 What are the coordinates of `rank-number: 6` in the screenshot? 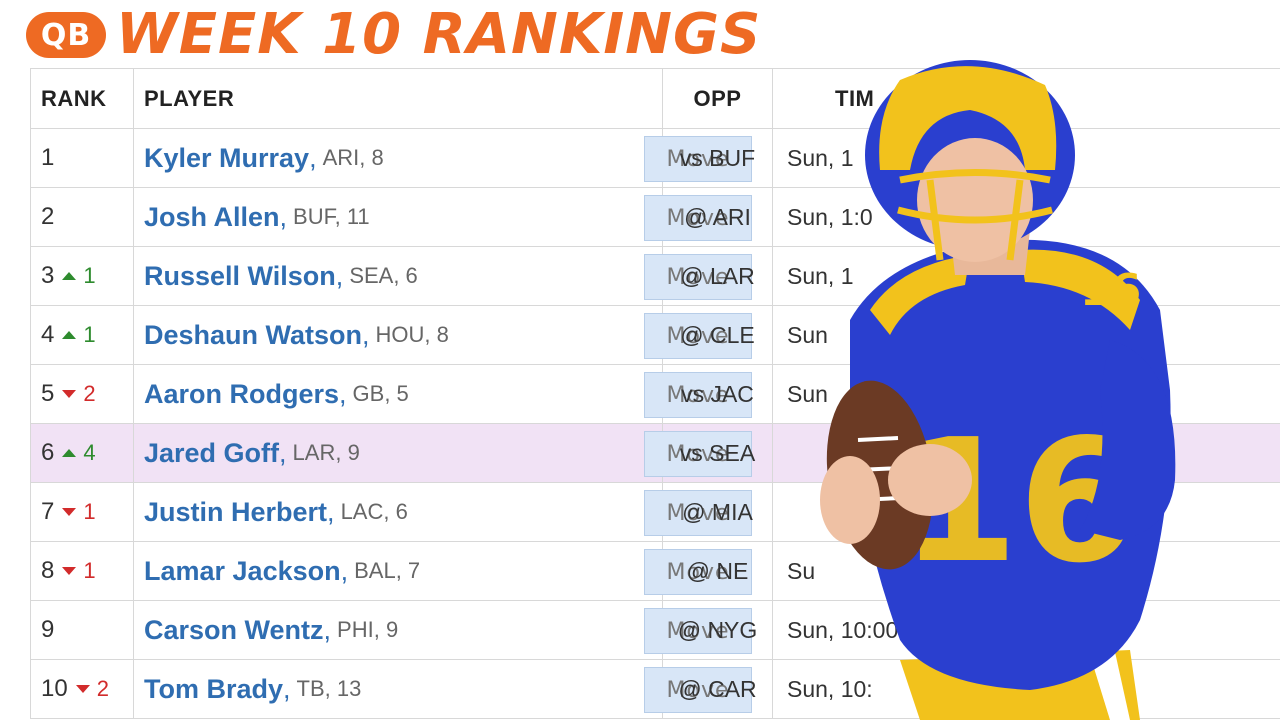 It's located at (48, 452).